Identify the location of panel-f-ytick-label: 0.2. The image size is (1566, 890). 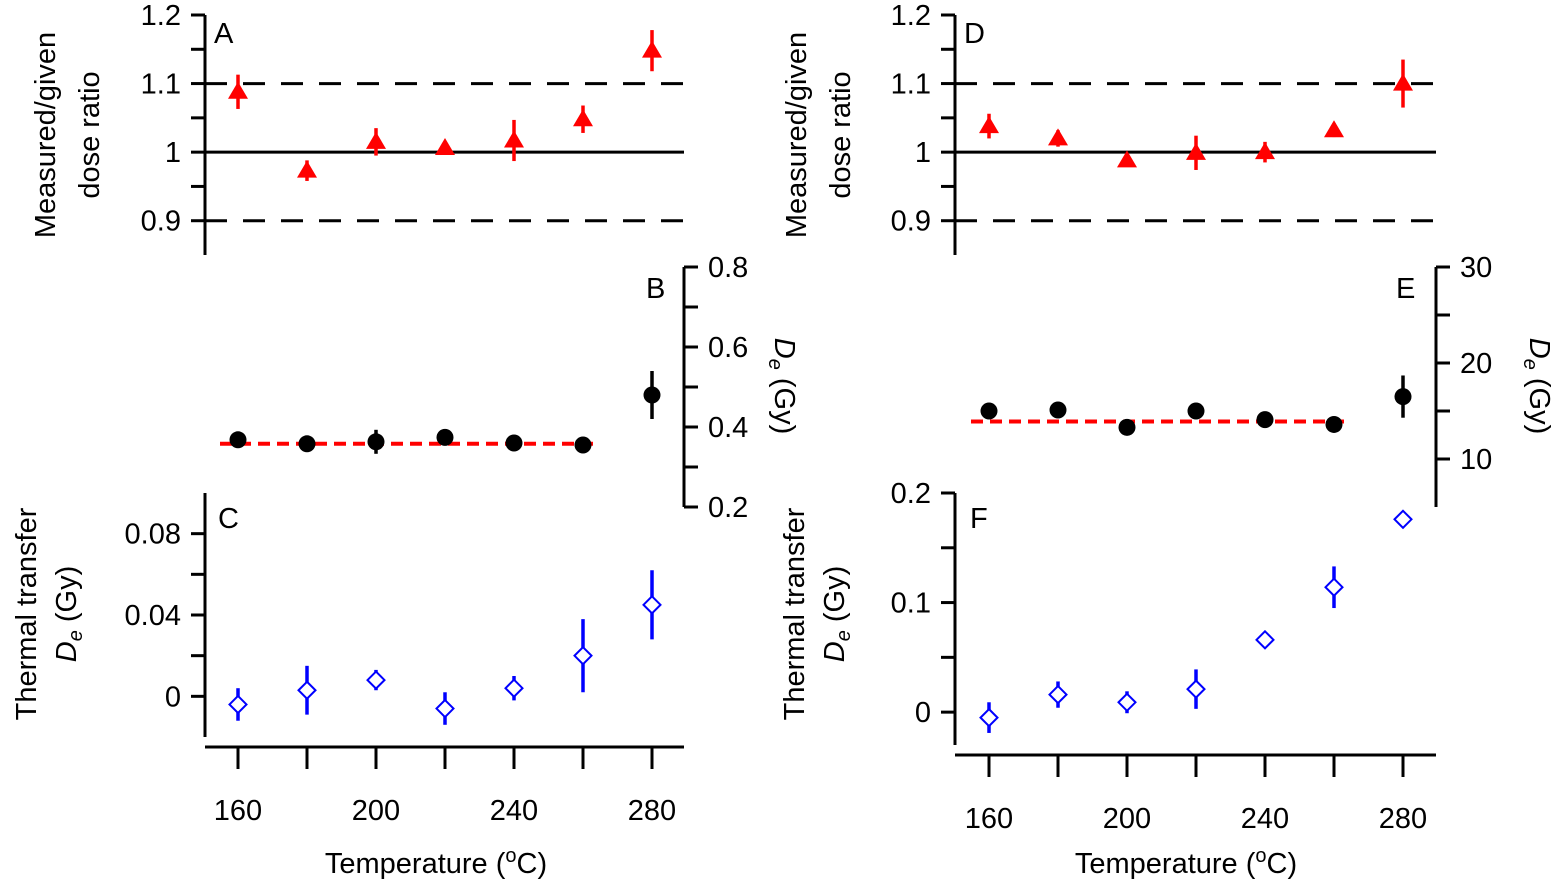
(911, 494).